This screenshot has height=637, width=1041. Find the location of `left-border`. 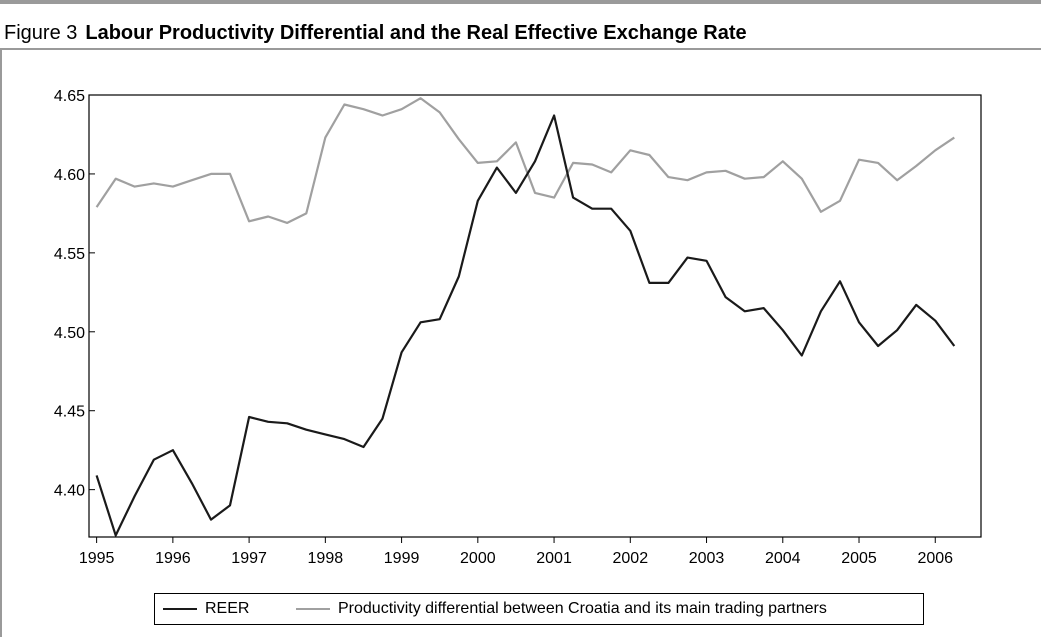

left-border is located at coordinates (1, 342).